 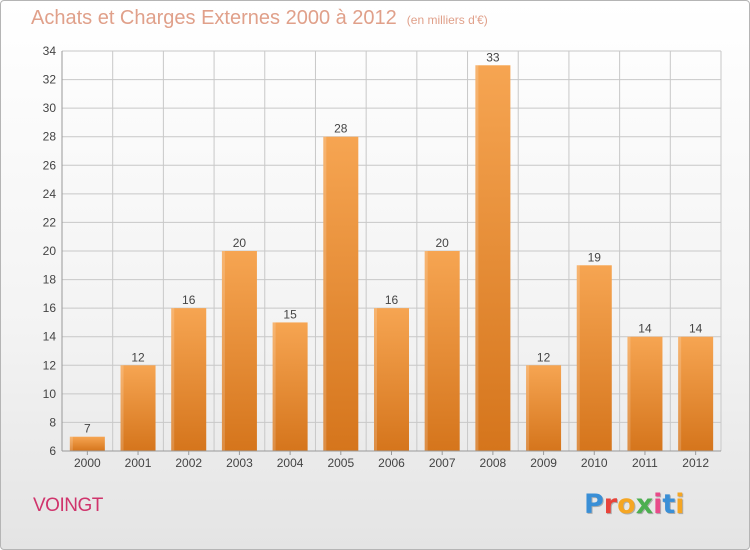 I want to click on y-tick-label: 8, so click(x=52, y=422).